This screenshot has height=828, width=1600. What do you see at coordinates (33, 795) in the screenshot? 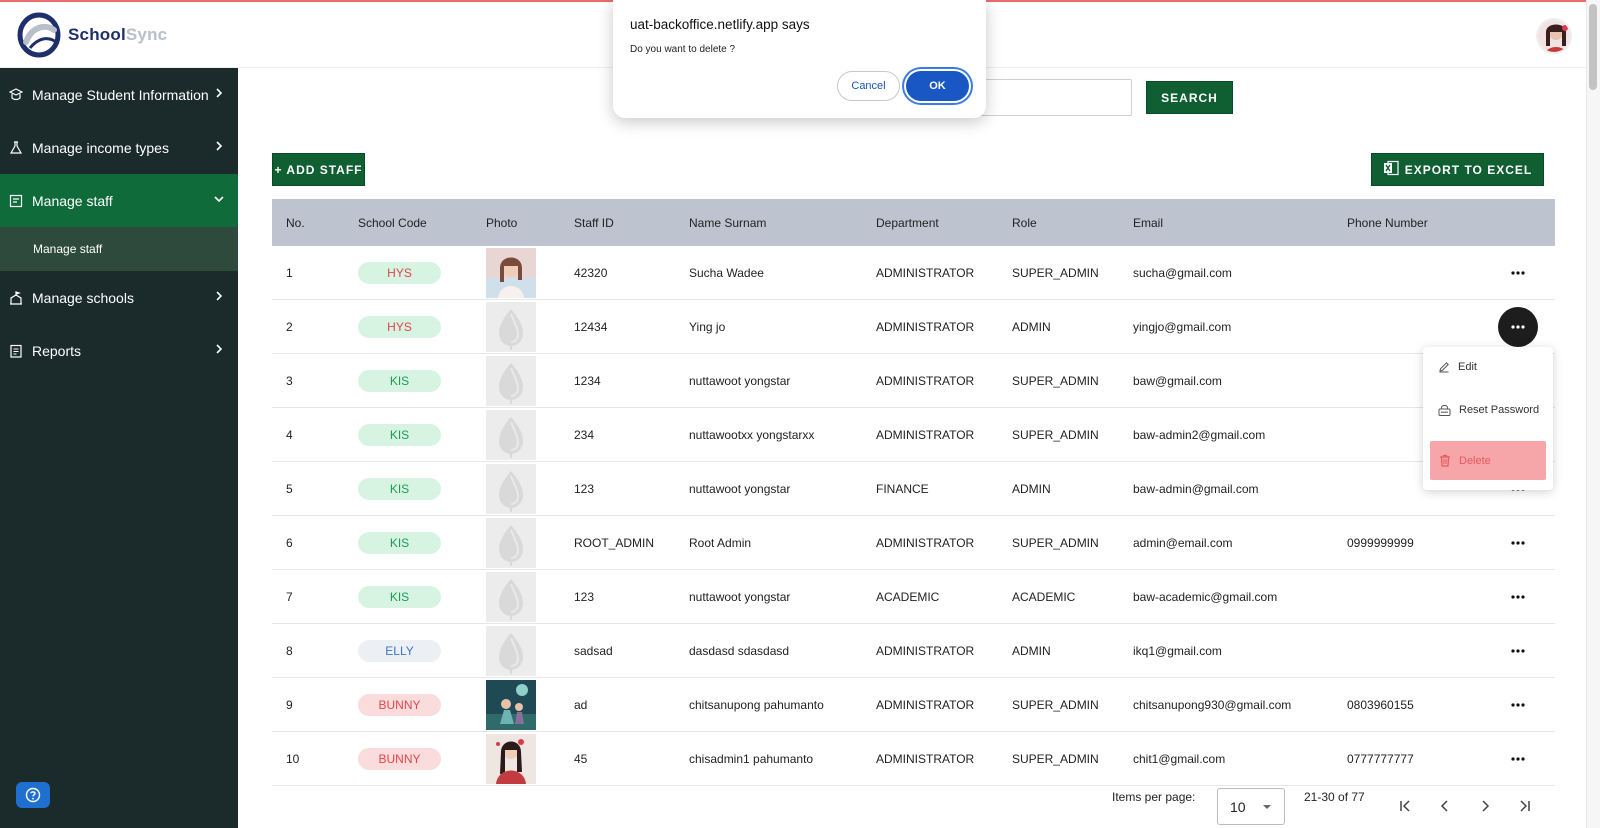
I see `help-button` at bounding box center [33, 795].